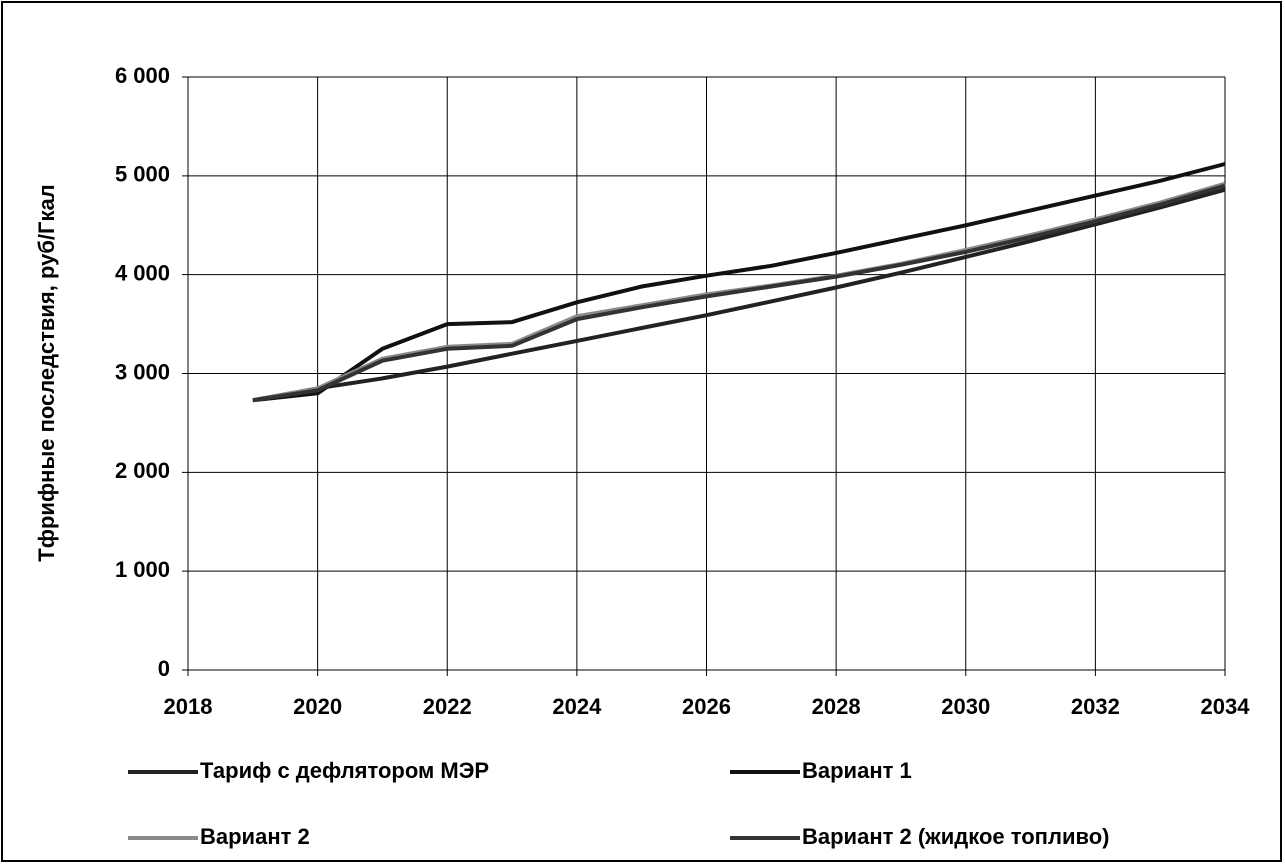 Image resolution: width=1285 pixels, height=865 pixels. Describe the element at coordinates (255, 836) in the screenshot. I see `legend-label: Вариант 2` at that location.